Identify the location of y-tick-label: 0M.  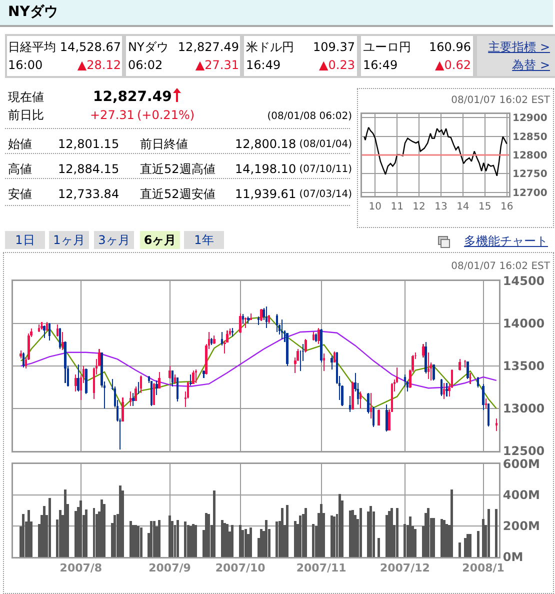
(513, 557).